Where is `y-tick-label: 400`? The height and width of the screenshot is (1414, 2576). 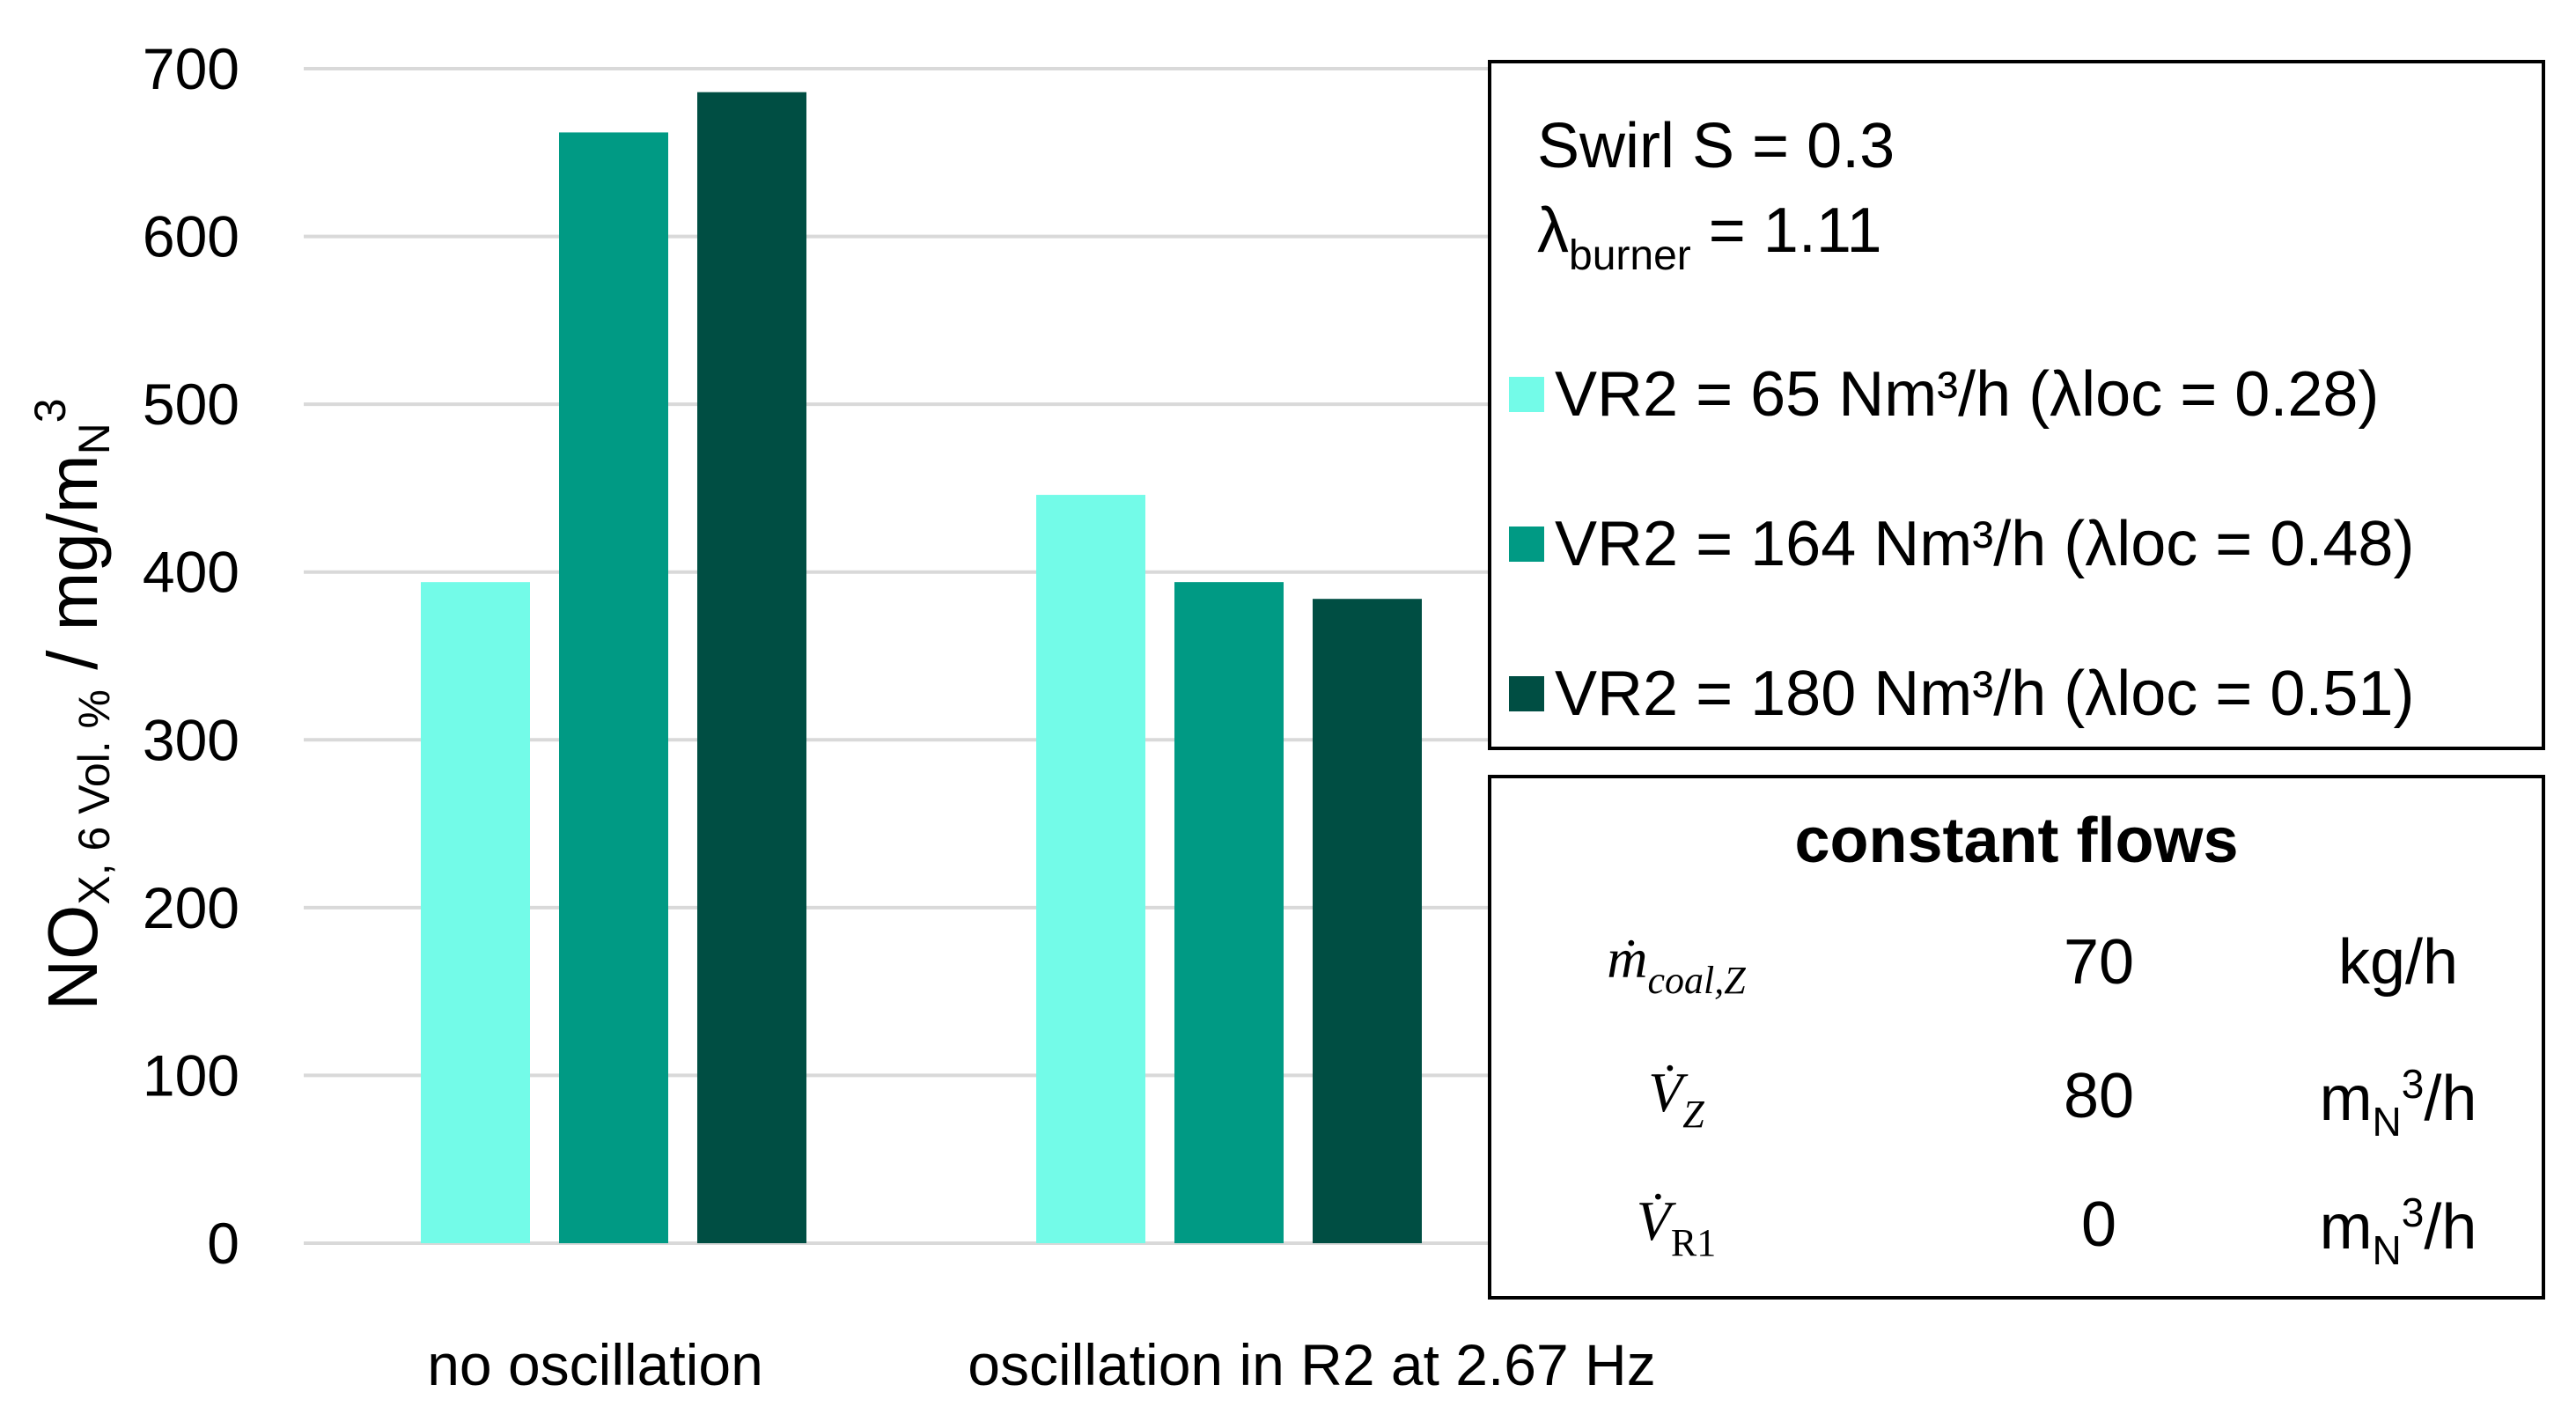 y-tick-label: 400 is located at coordinates (191, 572).